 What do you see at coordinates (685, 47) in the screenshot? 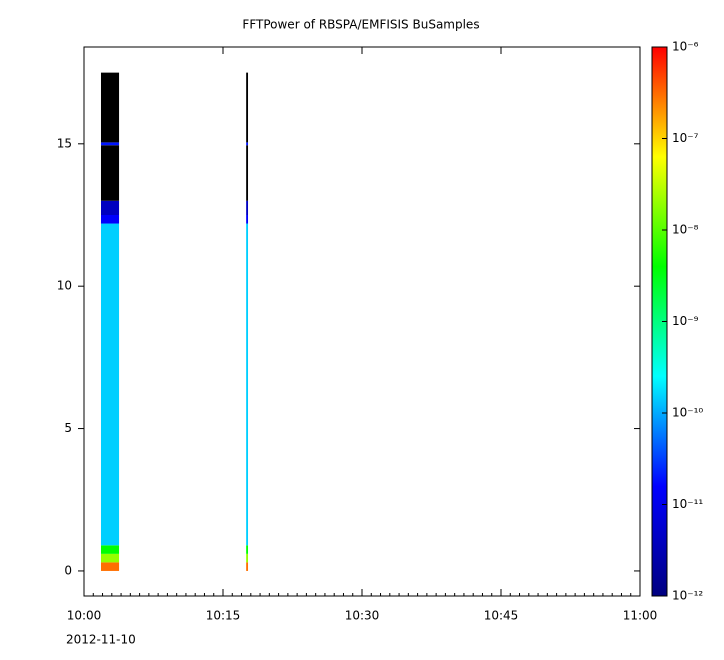
I see `colorbar-tick-label: 10⁻⁶` at bounding box center [685, 47].